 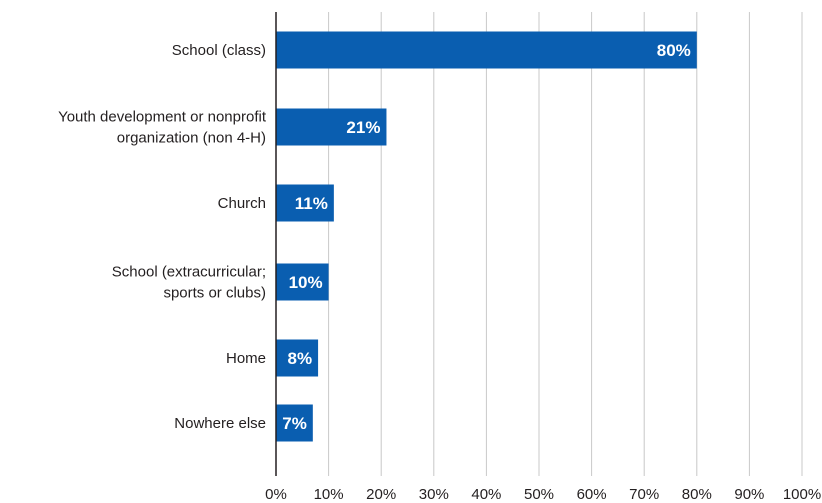 I want to click on x-tick-label: 90%, so click(x=749, y=494).